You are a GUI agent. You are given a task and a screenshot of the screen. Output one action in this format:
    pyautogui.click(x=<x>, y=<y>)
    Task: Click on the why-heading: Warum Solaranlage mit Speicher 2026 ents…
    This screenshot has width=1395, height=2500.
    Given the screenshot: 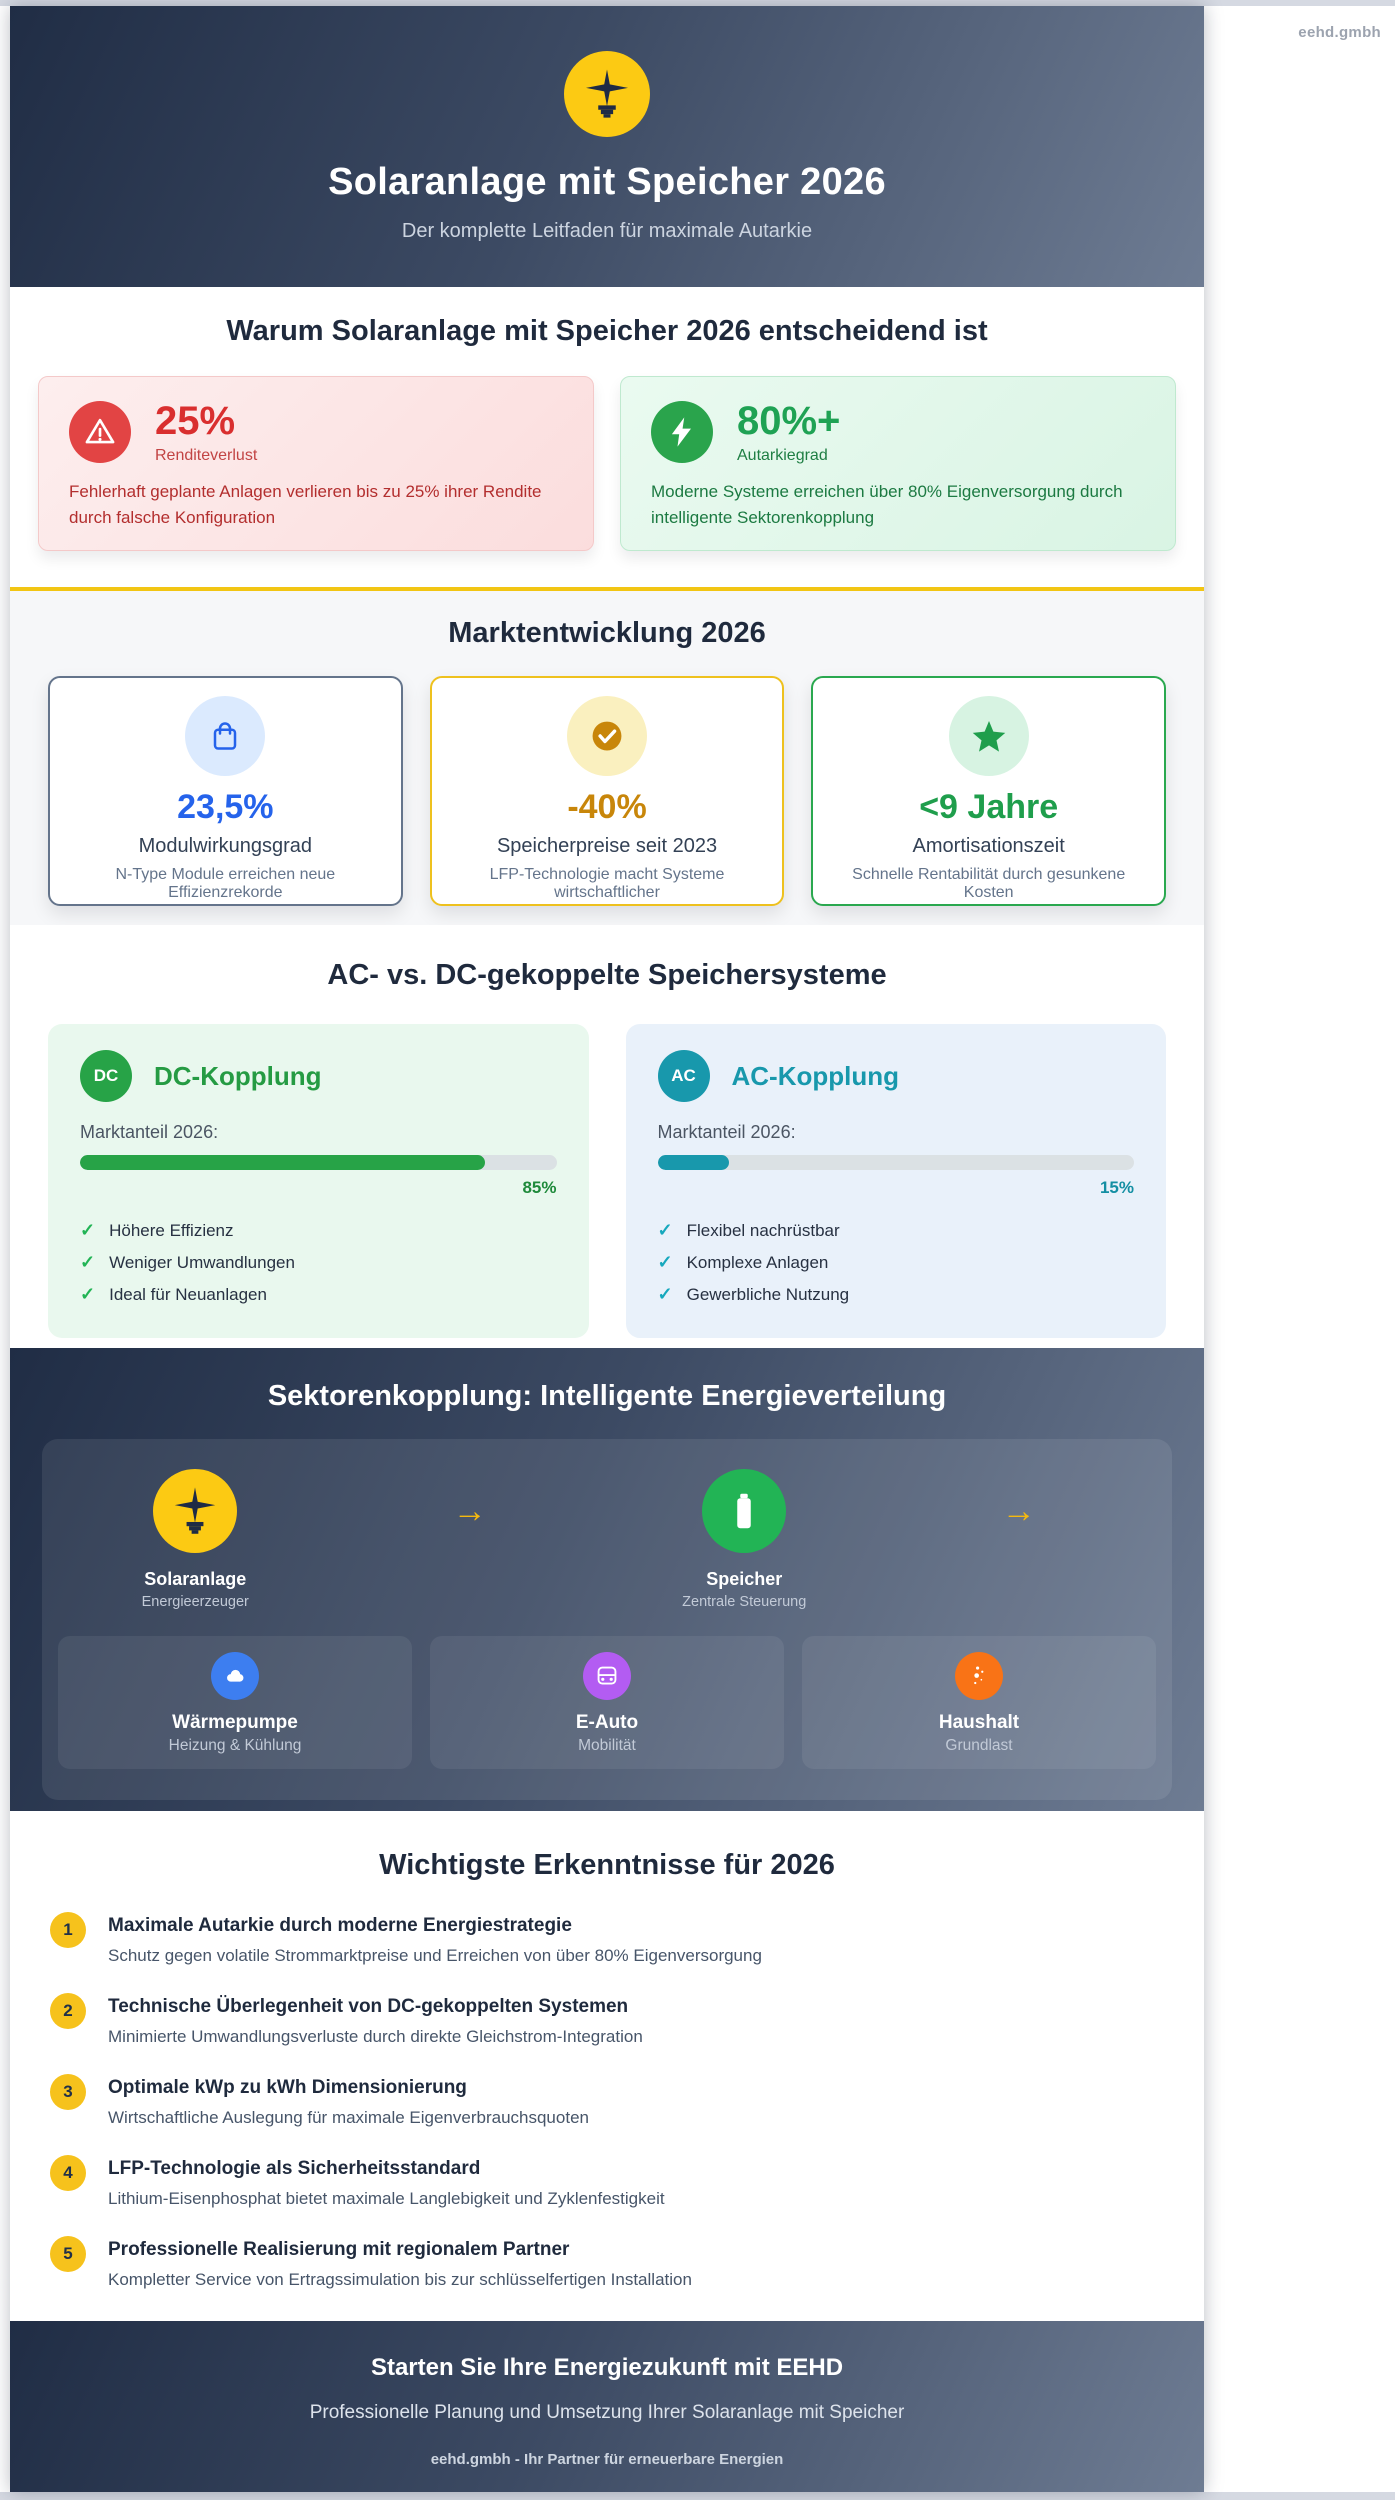 What is the action you would take?
    pyautogui.click(x=607, y=331)
    